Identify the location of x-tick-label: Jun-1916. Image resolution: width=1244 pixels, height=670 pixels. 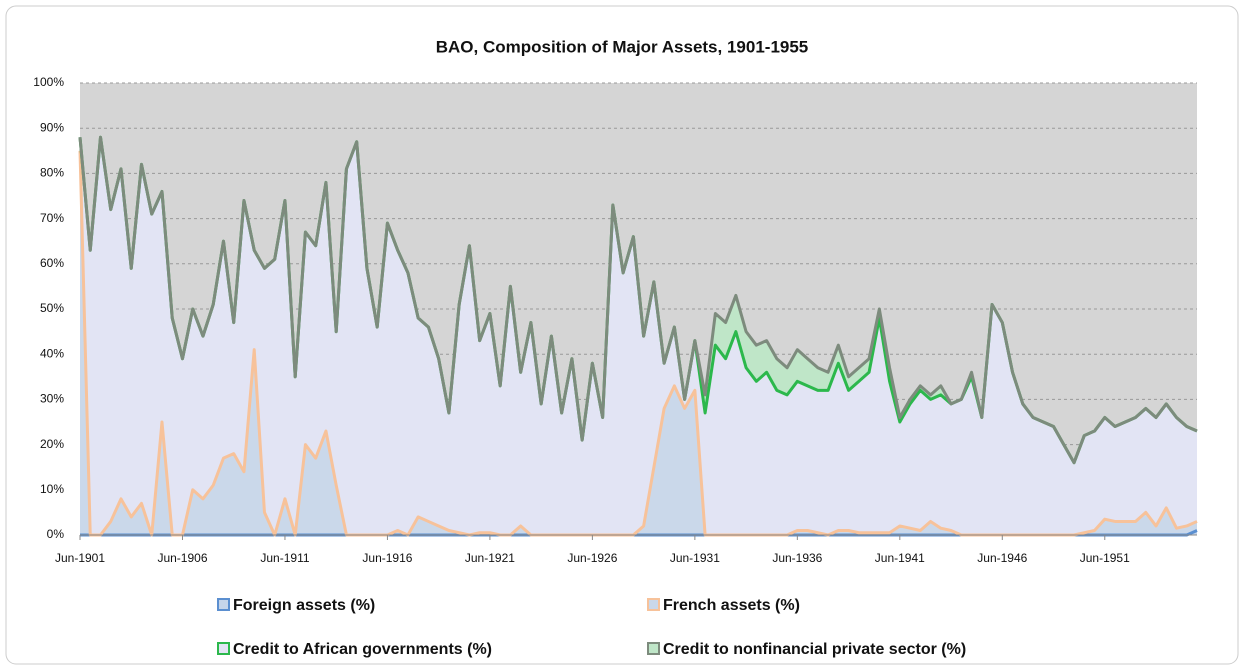
(387, 558).